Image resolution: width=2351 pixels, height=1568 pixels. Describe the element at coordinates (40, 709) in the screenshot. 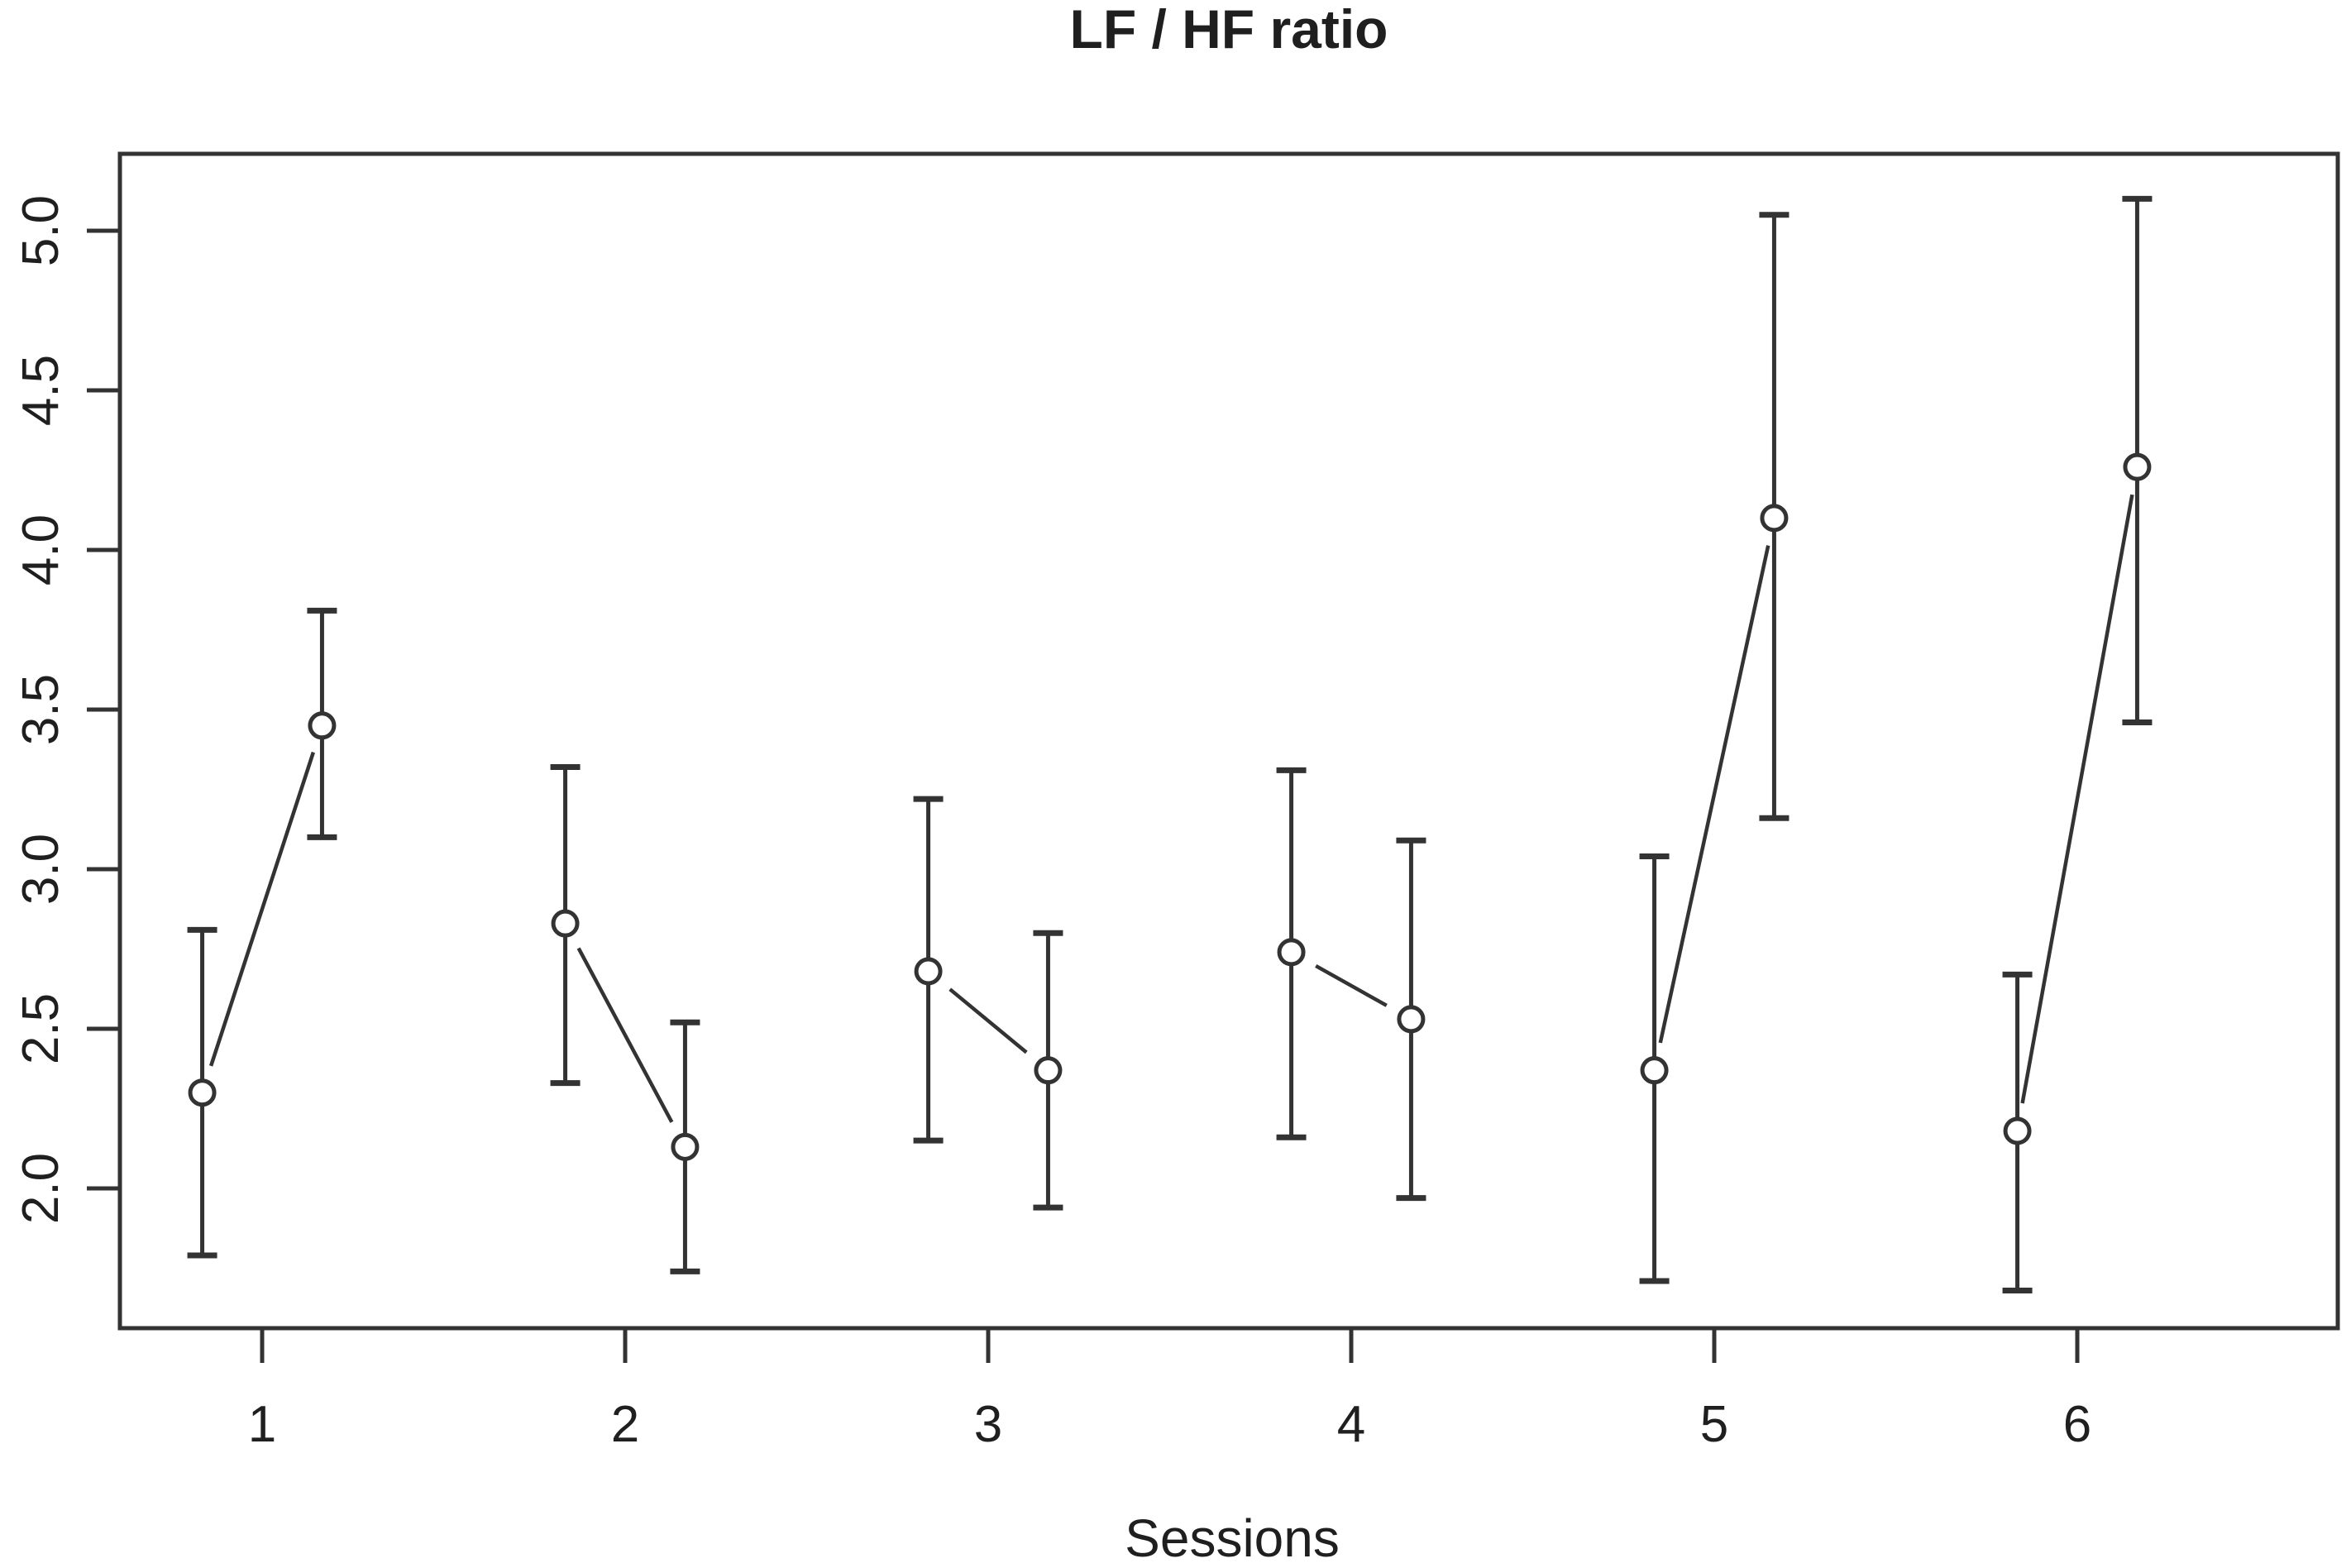

I see `y-tick-label: 3.5` at that location.